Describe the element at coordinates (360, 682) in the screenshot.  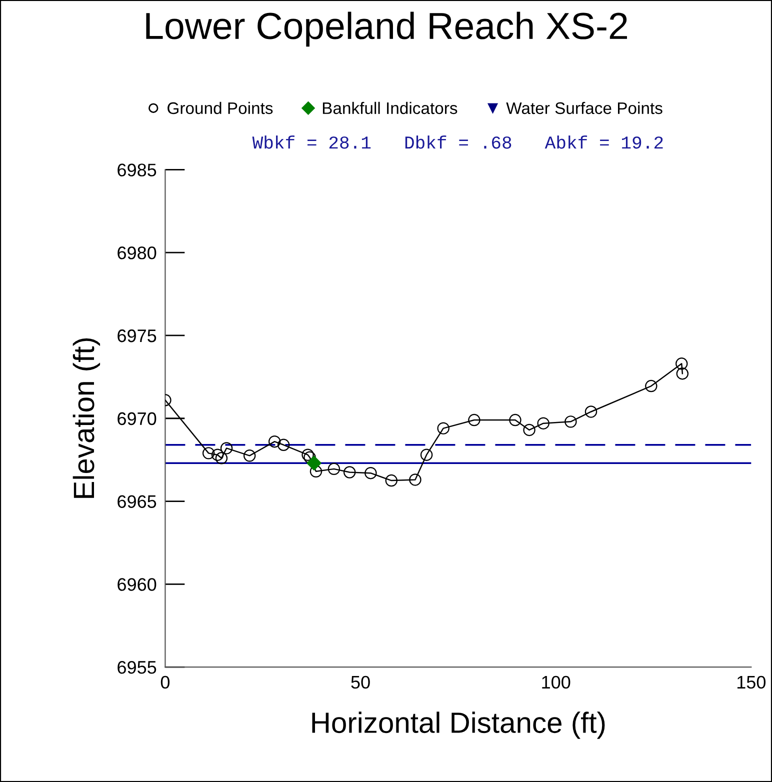
I see `x-tick-label: 50` at that location.